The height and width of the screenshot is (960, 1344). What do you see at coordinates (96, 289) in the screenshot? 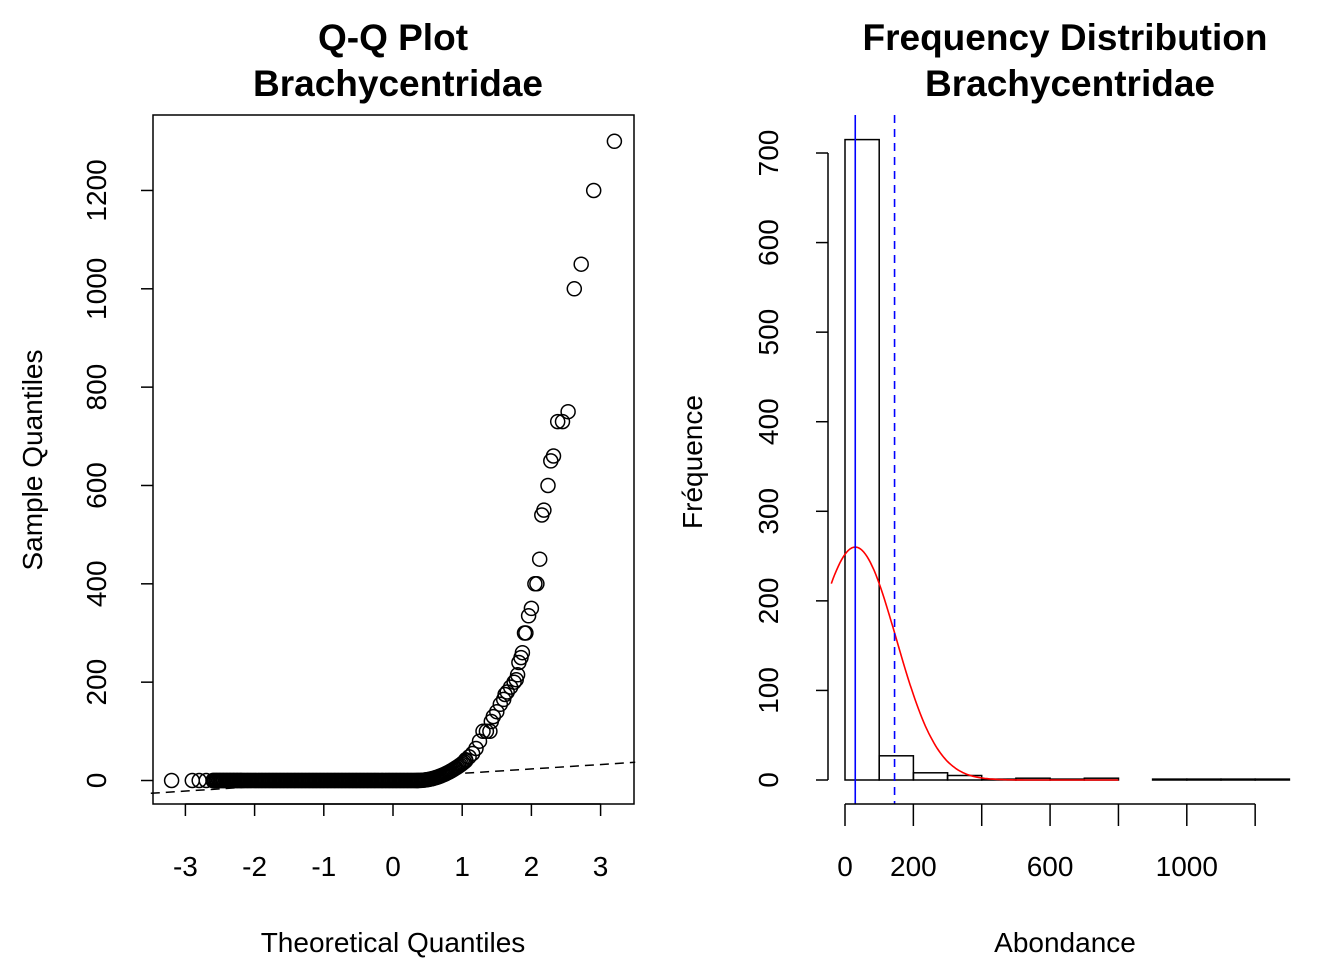
I see `qq-y-tick-label: 1000` at bounding box center [96, 289].